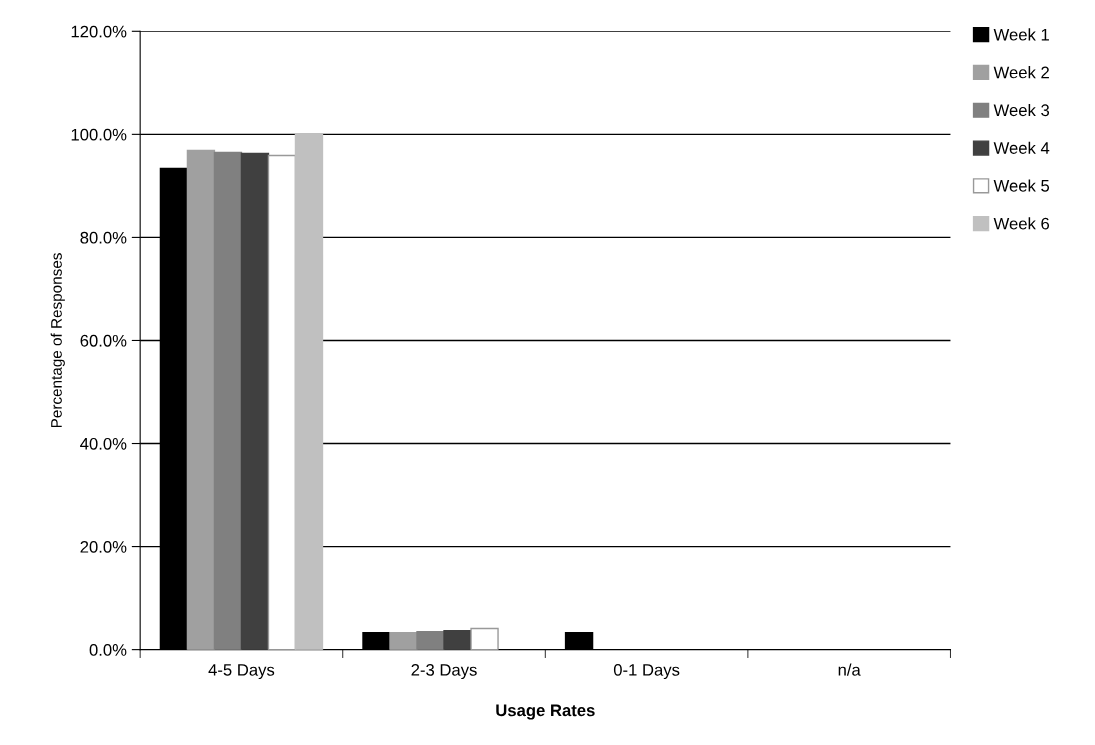 The image size is (1095, 745). What do you see at coordinates (849, 669) in the screenshot?
I see `x-tick-label: n/a` at bounding box center [849, 669].